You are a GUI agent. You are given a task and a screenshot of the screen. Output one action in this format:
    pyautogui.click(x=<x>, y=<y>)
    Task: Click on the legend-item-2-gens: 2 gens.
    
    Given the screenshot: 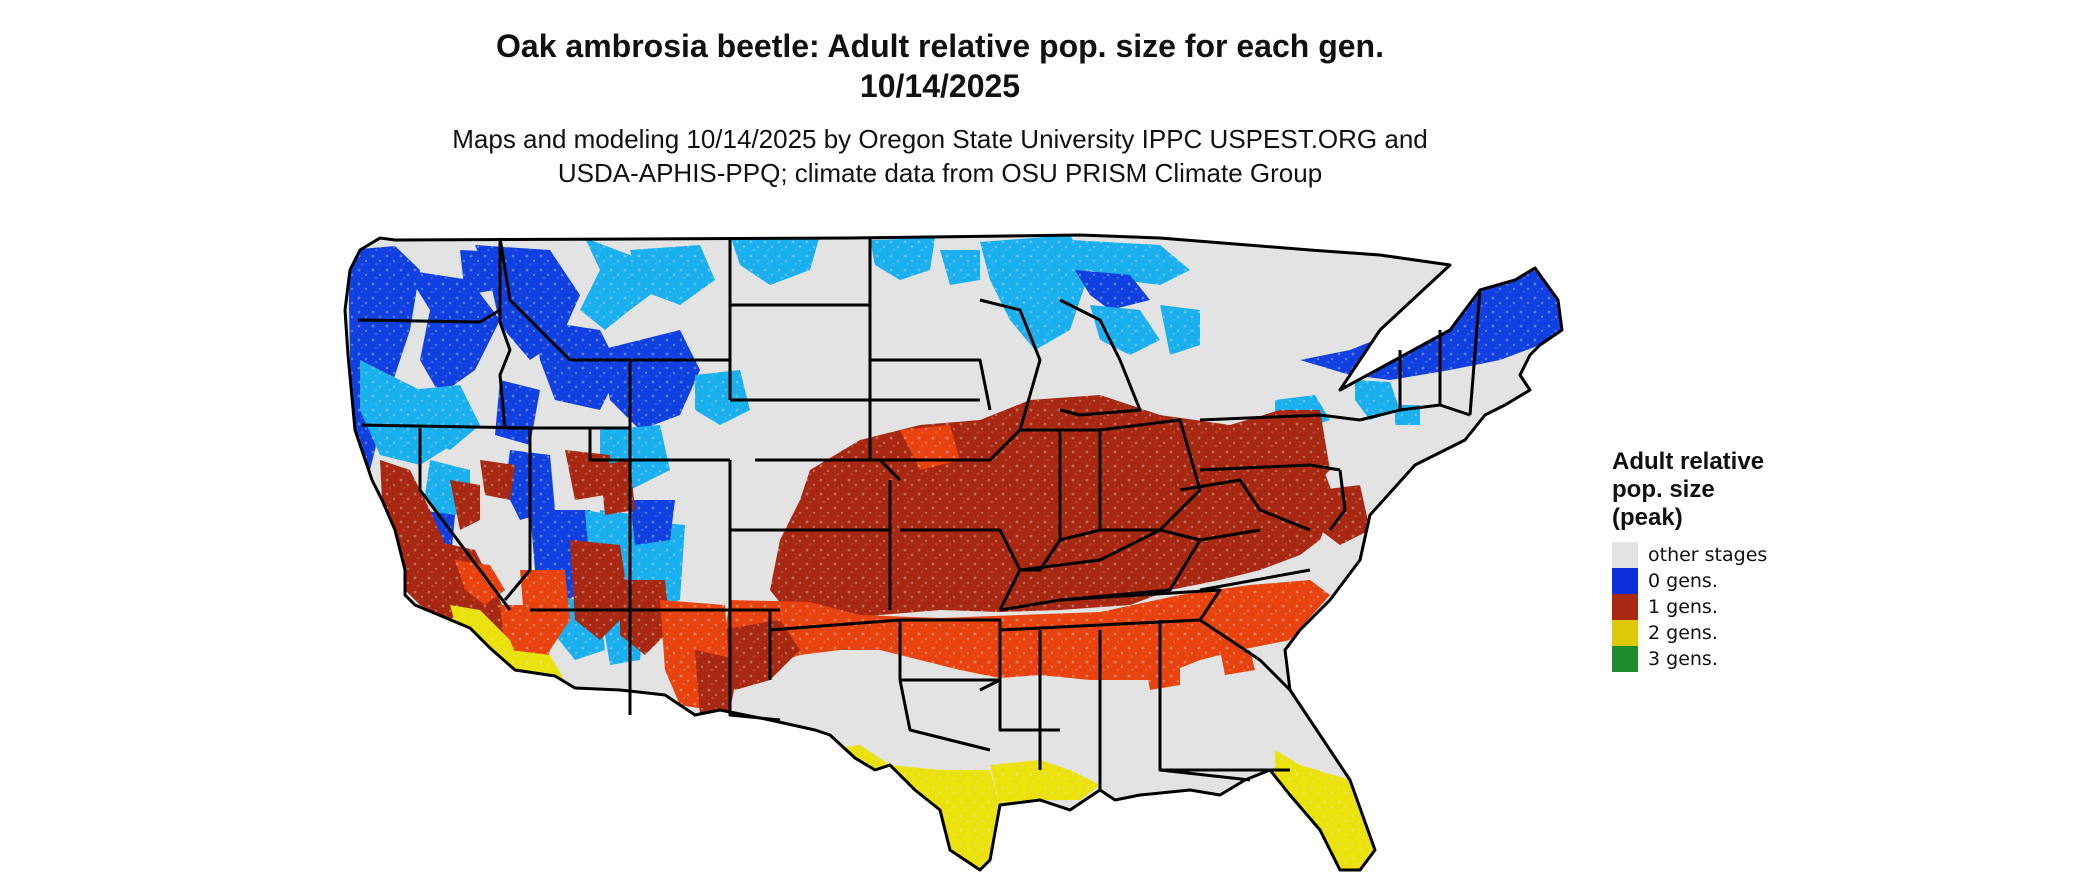 What is the action you would take?
    pyautogui.click(x=1722, y=633)
    